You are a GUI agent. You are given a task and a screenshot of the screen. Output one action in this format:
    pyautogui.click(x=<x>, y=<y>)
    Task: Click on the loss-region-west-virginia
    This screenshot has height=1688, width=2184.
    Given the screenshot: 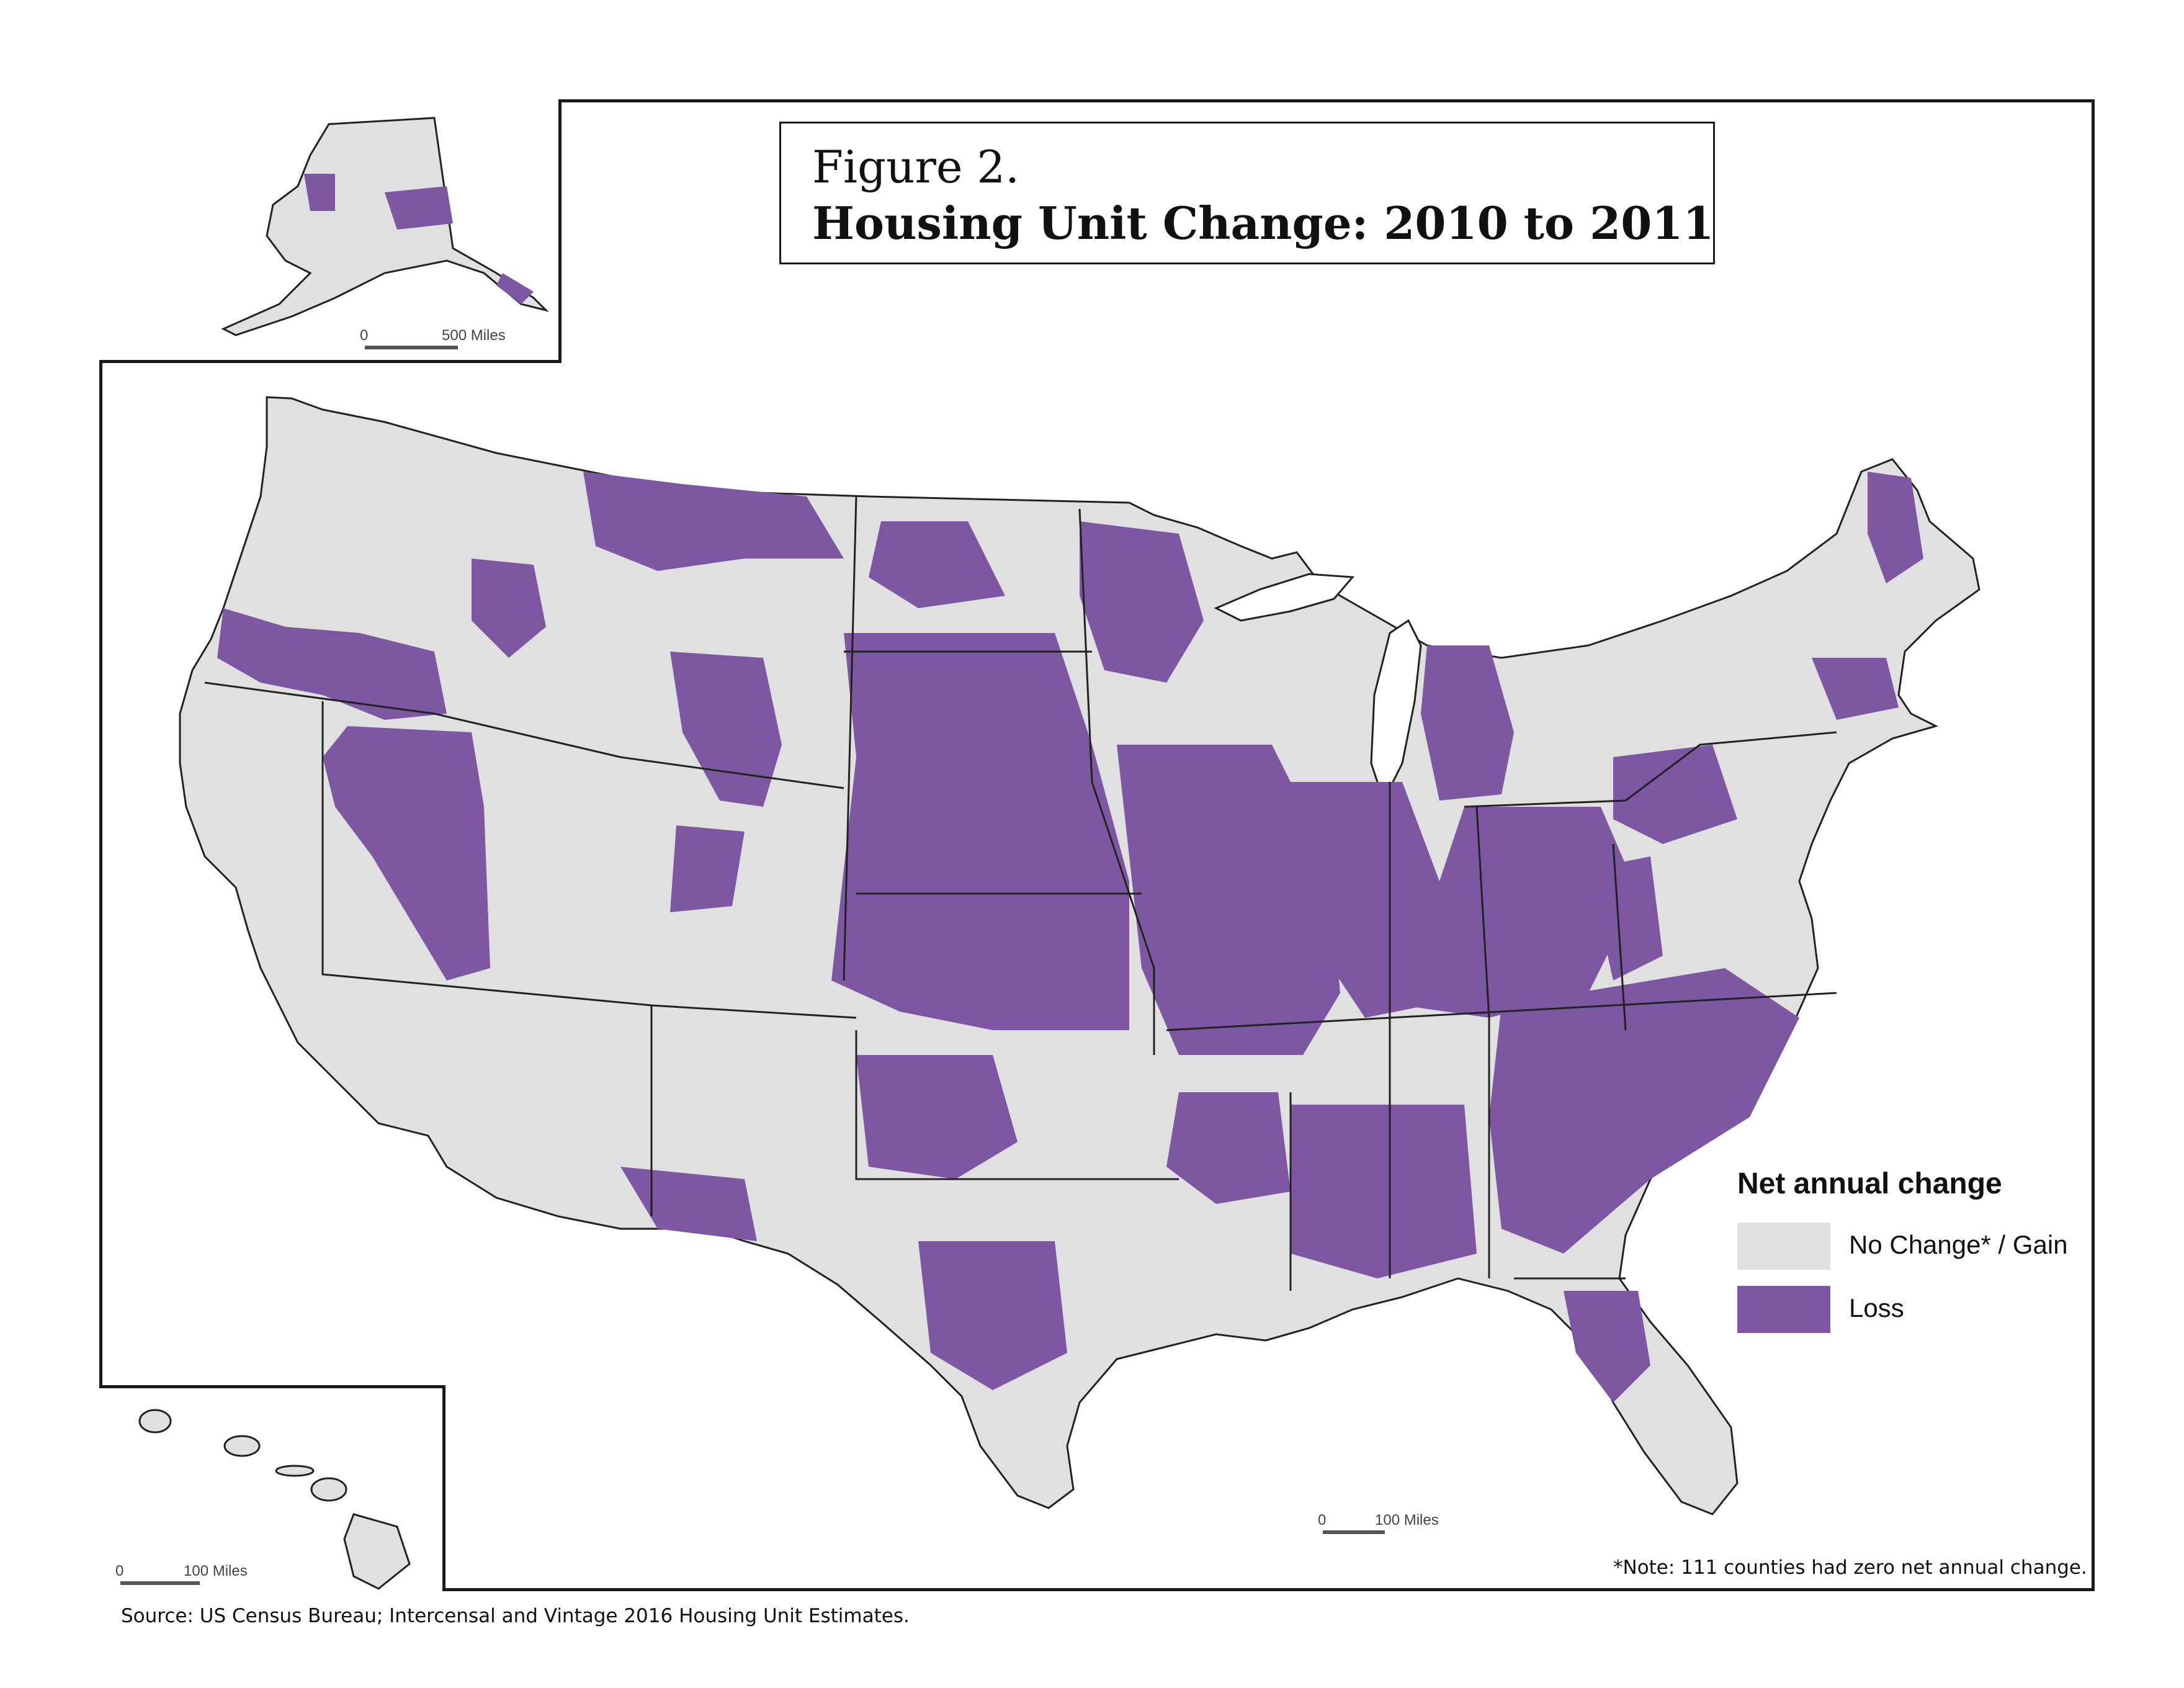 What is the action you would take?
    pyautogui.click(x=1625, y=918)
    